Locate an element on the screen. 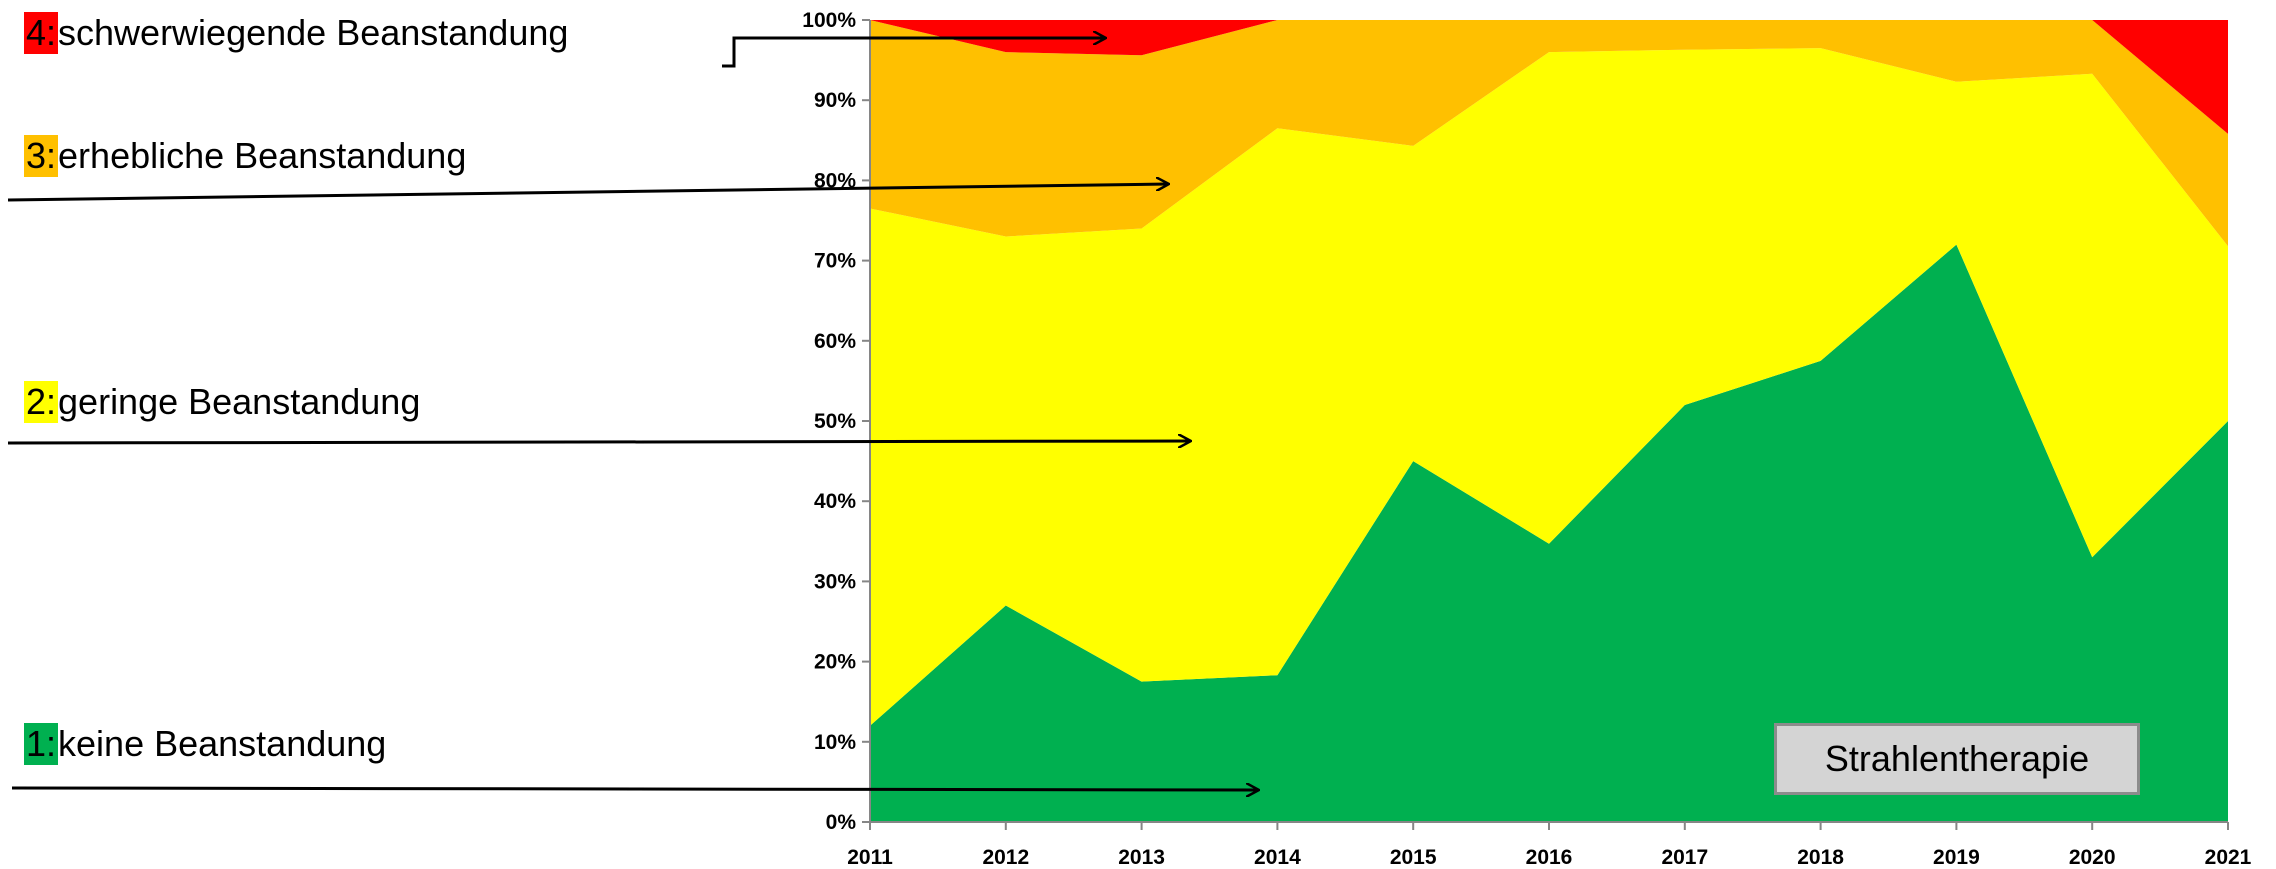 The width and height of the screenshot is (2276, 869). legend-code-2: 2: is located at coordinates (41, 402).